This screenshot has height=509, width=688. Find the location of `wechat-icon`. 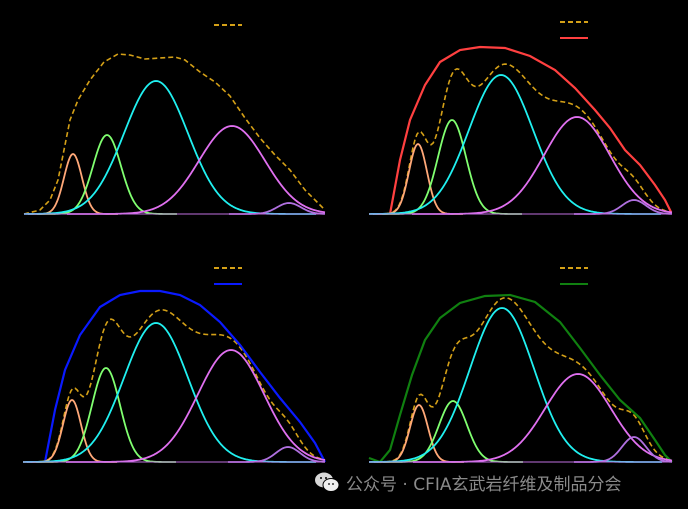

wechat-icon is located at coordinates (327, 482).